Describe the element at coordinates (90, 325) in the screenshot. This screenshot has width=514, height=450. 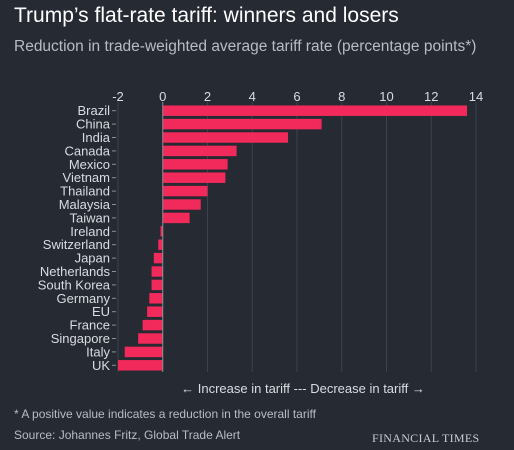
I see `category-label: France` at that location.